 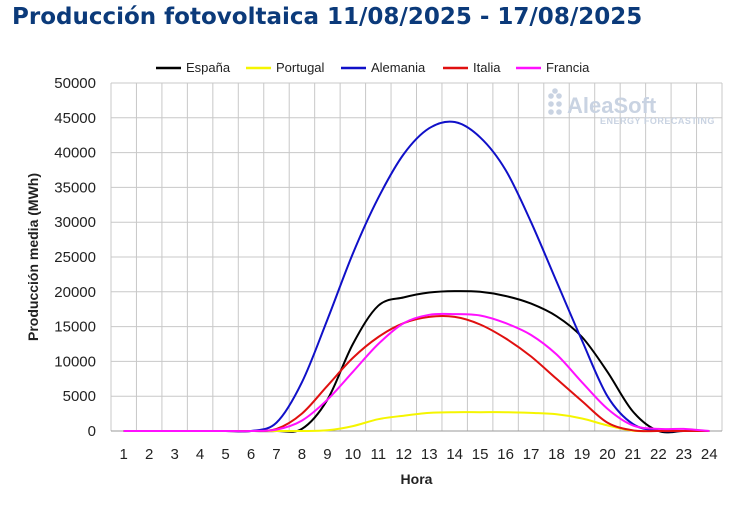 I want to click on x-tick-label: 22, so click(x=658, y=454).